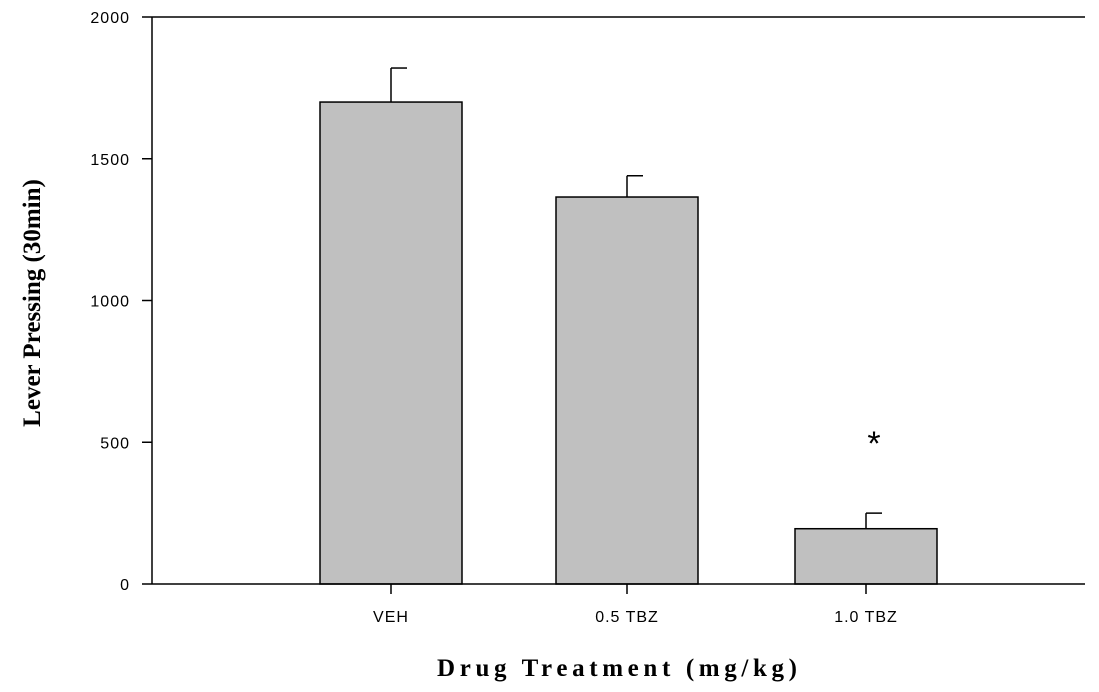  Describe the element at coordinates (115, 443) in the screenshot. I see `y-tick-label-1: 500` at that location.